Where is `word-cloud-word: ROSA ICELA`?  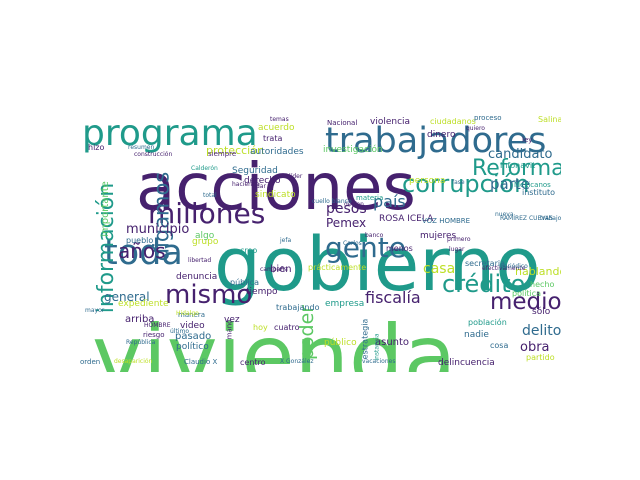 word-cloud-word: ROSA ICELA is located at coordinates (406, 219).